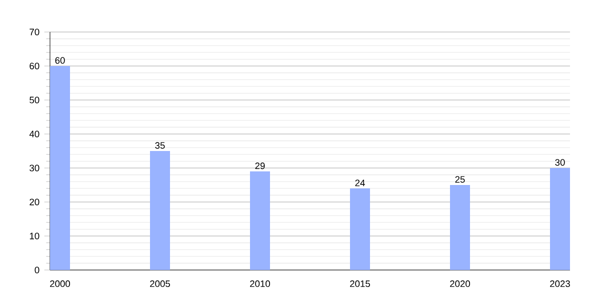 Image resolution: width=600 pixels, height=300 pixels. What do you see at coordinates (35, 236) in the screenshot?
I see `y-tick-label: 10` at bounding box center [35, 236].